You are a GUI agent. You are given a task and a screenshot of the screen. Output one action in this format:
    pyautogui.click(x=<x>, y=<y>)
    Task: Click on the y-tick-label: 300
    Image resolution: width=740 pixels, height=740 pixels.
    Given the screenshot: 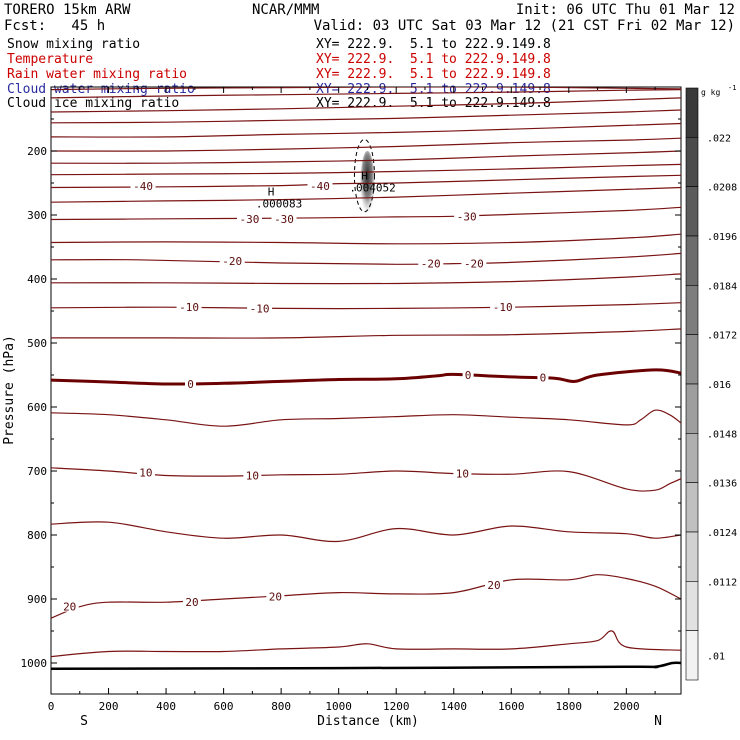 What is the action you would take?
    pyautogui.click(x=37, y=215)
    